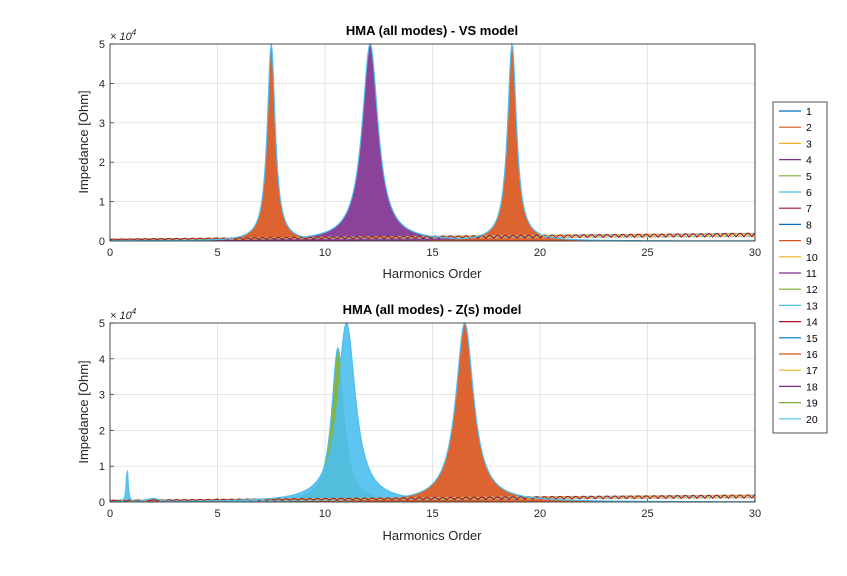  Describe the element at coordinates (812, 258) in the screenshot. I see `legend-entry: 10` at that location.